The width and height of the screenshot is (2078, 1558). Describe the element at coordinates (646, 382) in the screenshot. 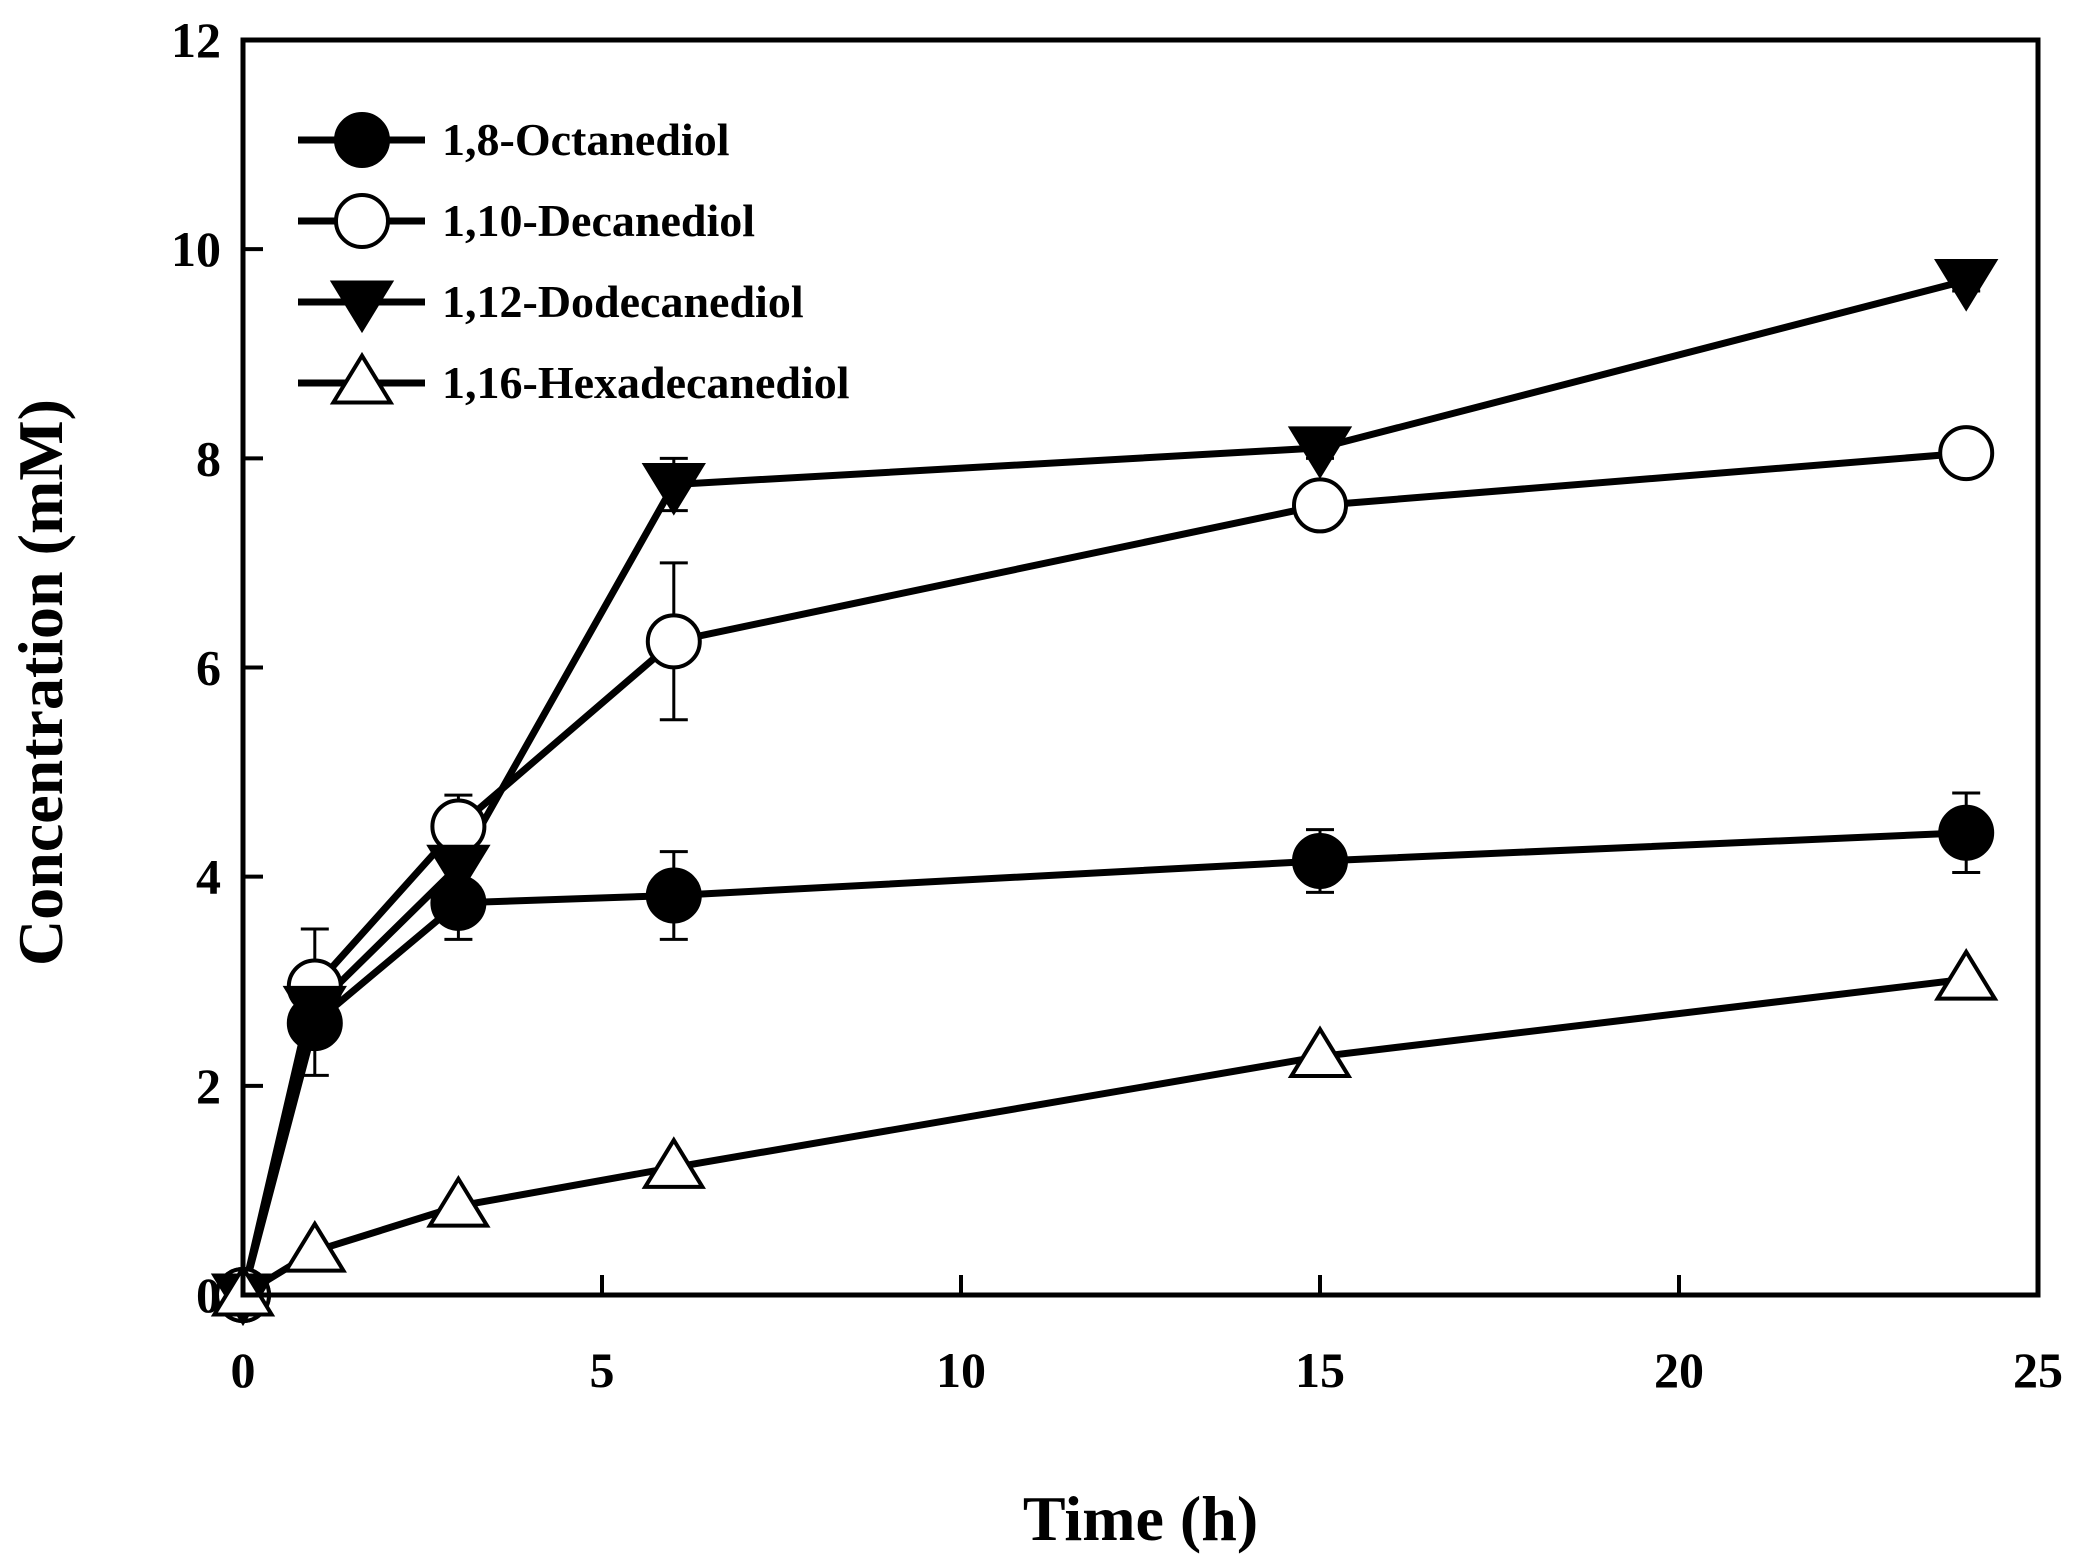

I see `legend-label: 1,16-Hexadecanediol` at that location.